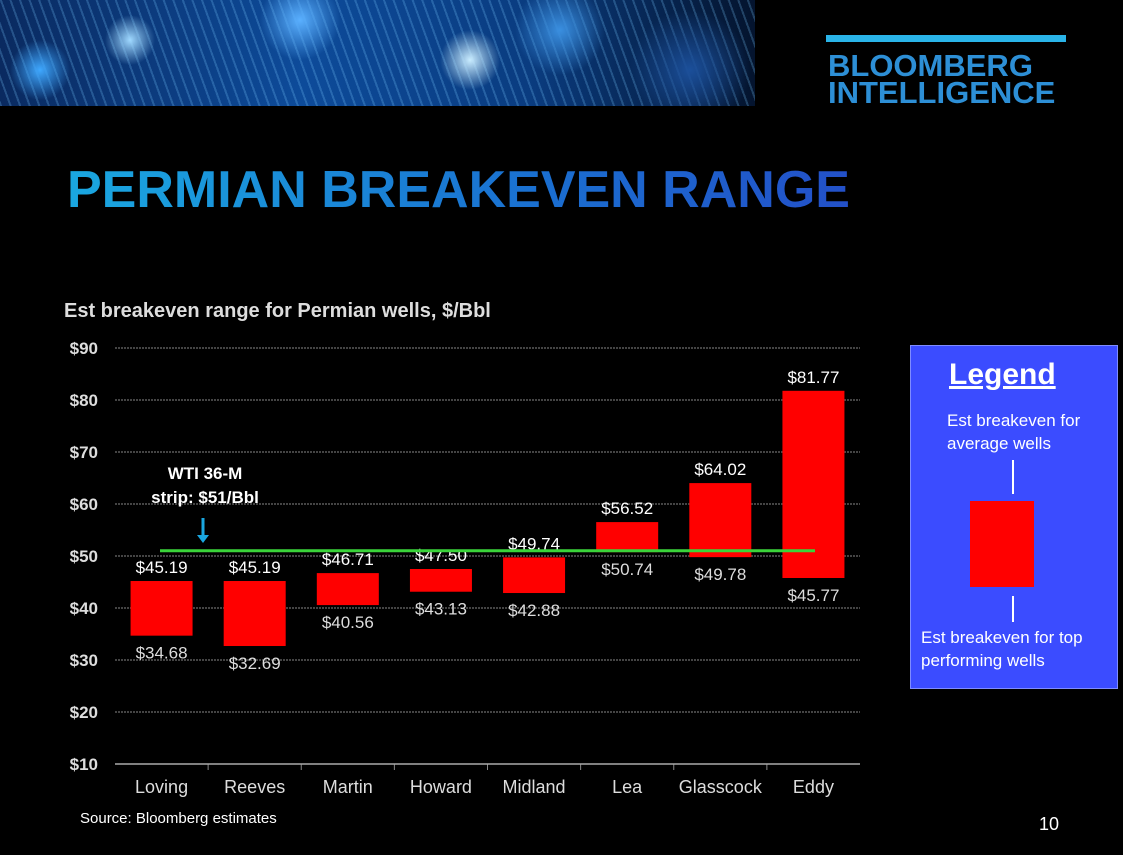  I want to click on arrow-down-icon, so click(1013, 477).